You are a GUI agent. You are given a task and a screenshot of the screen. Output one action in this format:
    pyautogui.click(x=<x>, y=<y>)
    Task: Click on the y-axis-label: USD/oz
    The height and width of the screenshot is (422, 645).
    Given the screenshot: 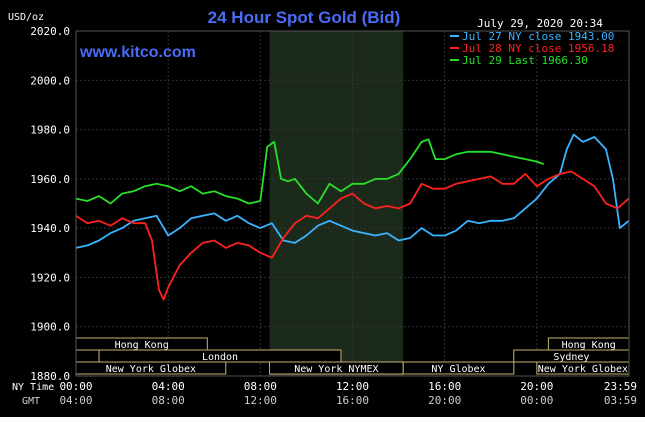 What is the action you would take?
    pyautogui.click(x=26, y=17)
    